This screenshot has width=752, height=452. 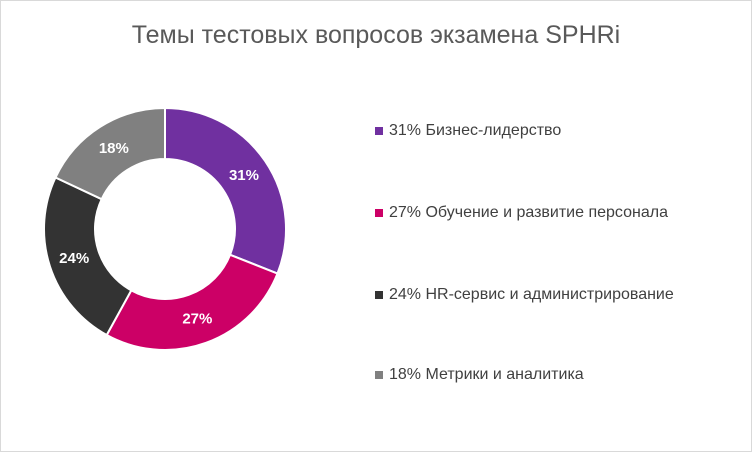 What do you see at coordinates (475, 130) in the screenshot?
I see `legend-label: 31% Бизнес-лидерство` at bounding box center [475, 130].